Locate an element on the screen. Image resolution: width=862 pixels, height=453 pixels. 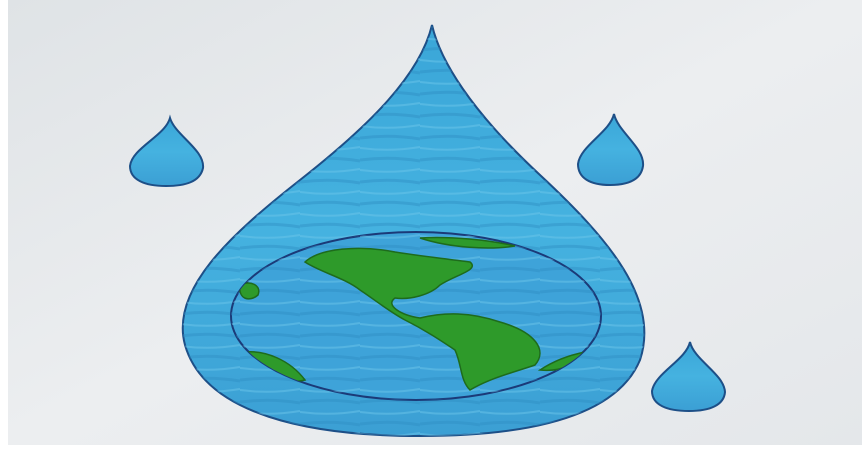
small-drop-right is located at coordinates (610, 150).